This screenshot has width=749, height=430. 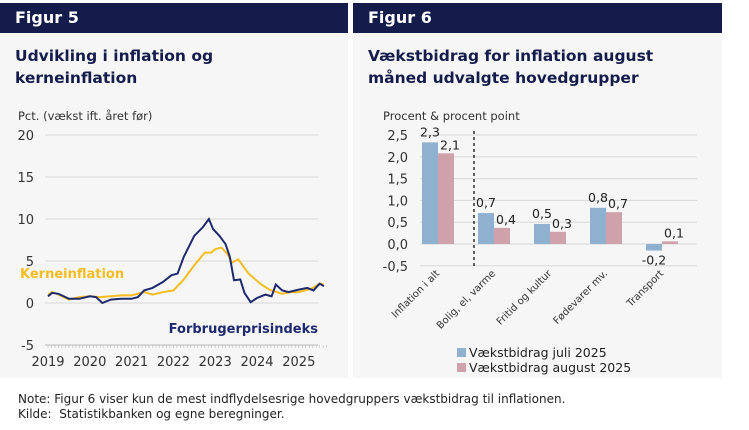 I want to click on source-label: Kilde:, so click(x=35, y=414).